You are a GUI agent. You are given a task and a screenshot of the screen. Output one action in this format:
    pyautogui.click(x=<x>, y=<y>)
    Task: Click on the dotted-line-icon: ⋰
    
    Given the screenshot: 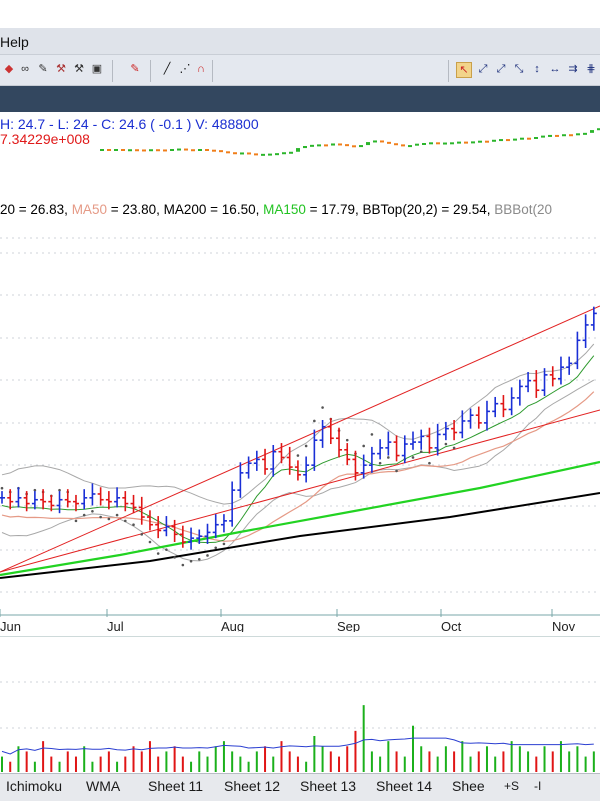 What is the action you would take?
    pyautogui.click(x=185, y=69)
    